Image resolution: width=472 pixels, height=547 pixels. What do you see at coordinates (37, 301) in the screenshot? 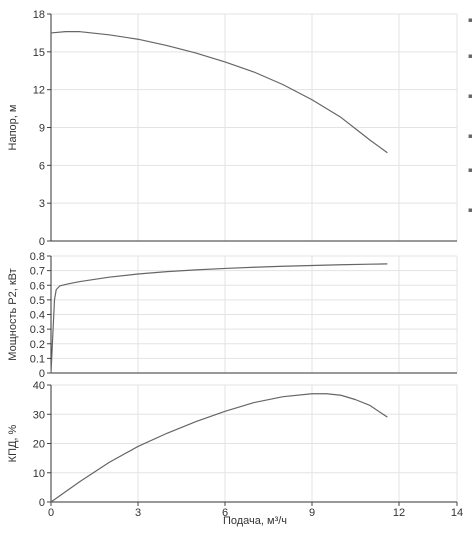
I see `y-tick-label: 0.5` at bounding box center [37, 301].